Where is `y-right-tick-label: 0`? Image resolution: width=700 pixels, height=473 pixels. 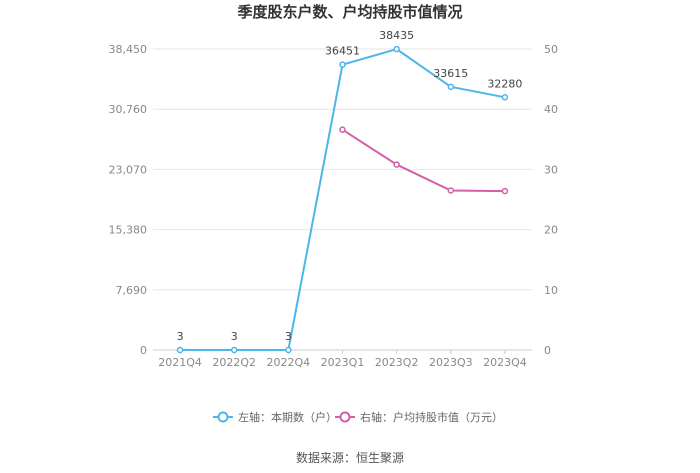 y-right-tick-label: 0 is located at coordinates (547, 350).